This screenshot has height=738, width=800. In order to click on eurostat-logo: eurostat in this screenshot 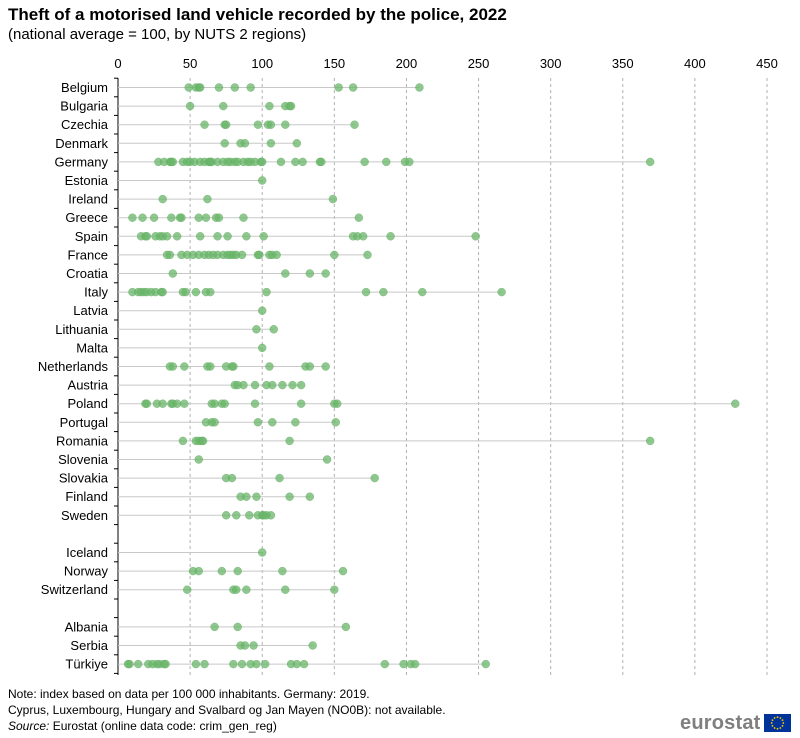, I will do `click(735, 723)`.